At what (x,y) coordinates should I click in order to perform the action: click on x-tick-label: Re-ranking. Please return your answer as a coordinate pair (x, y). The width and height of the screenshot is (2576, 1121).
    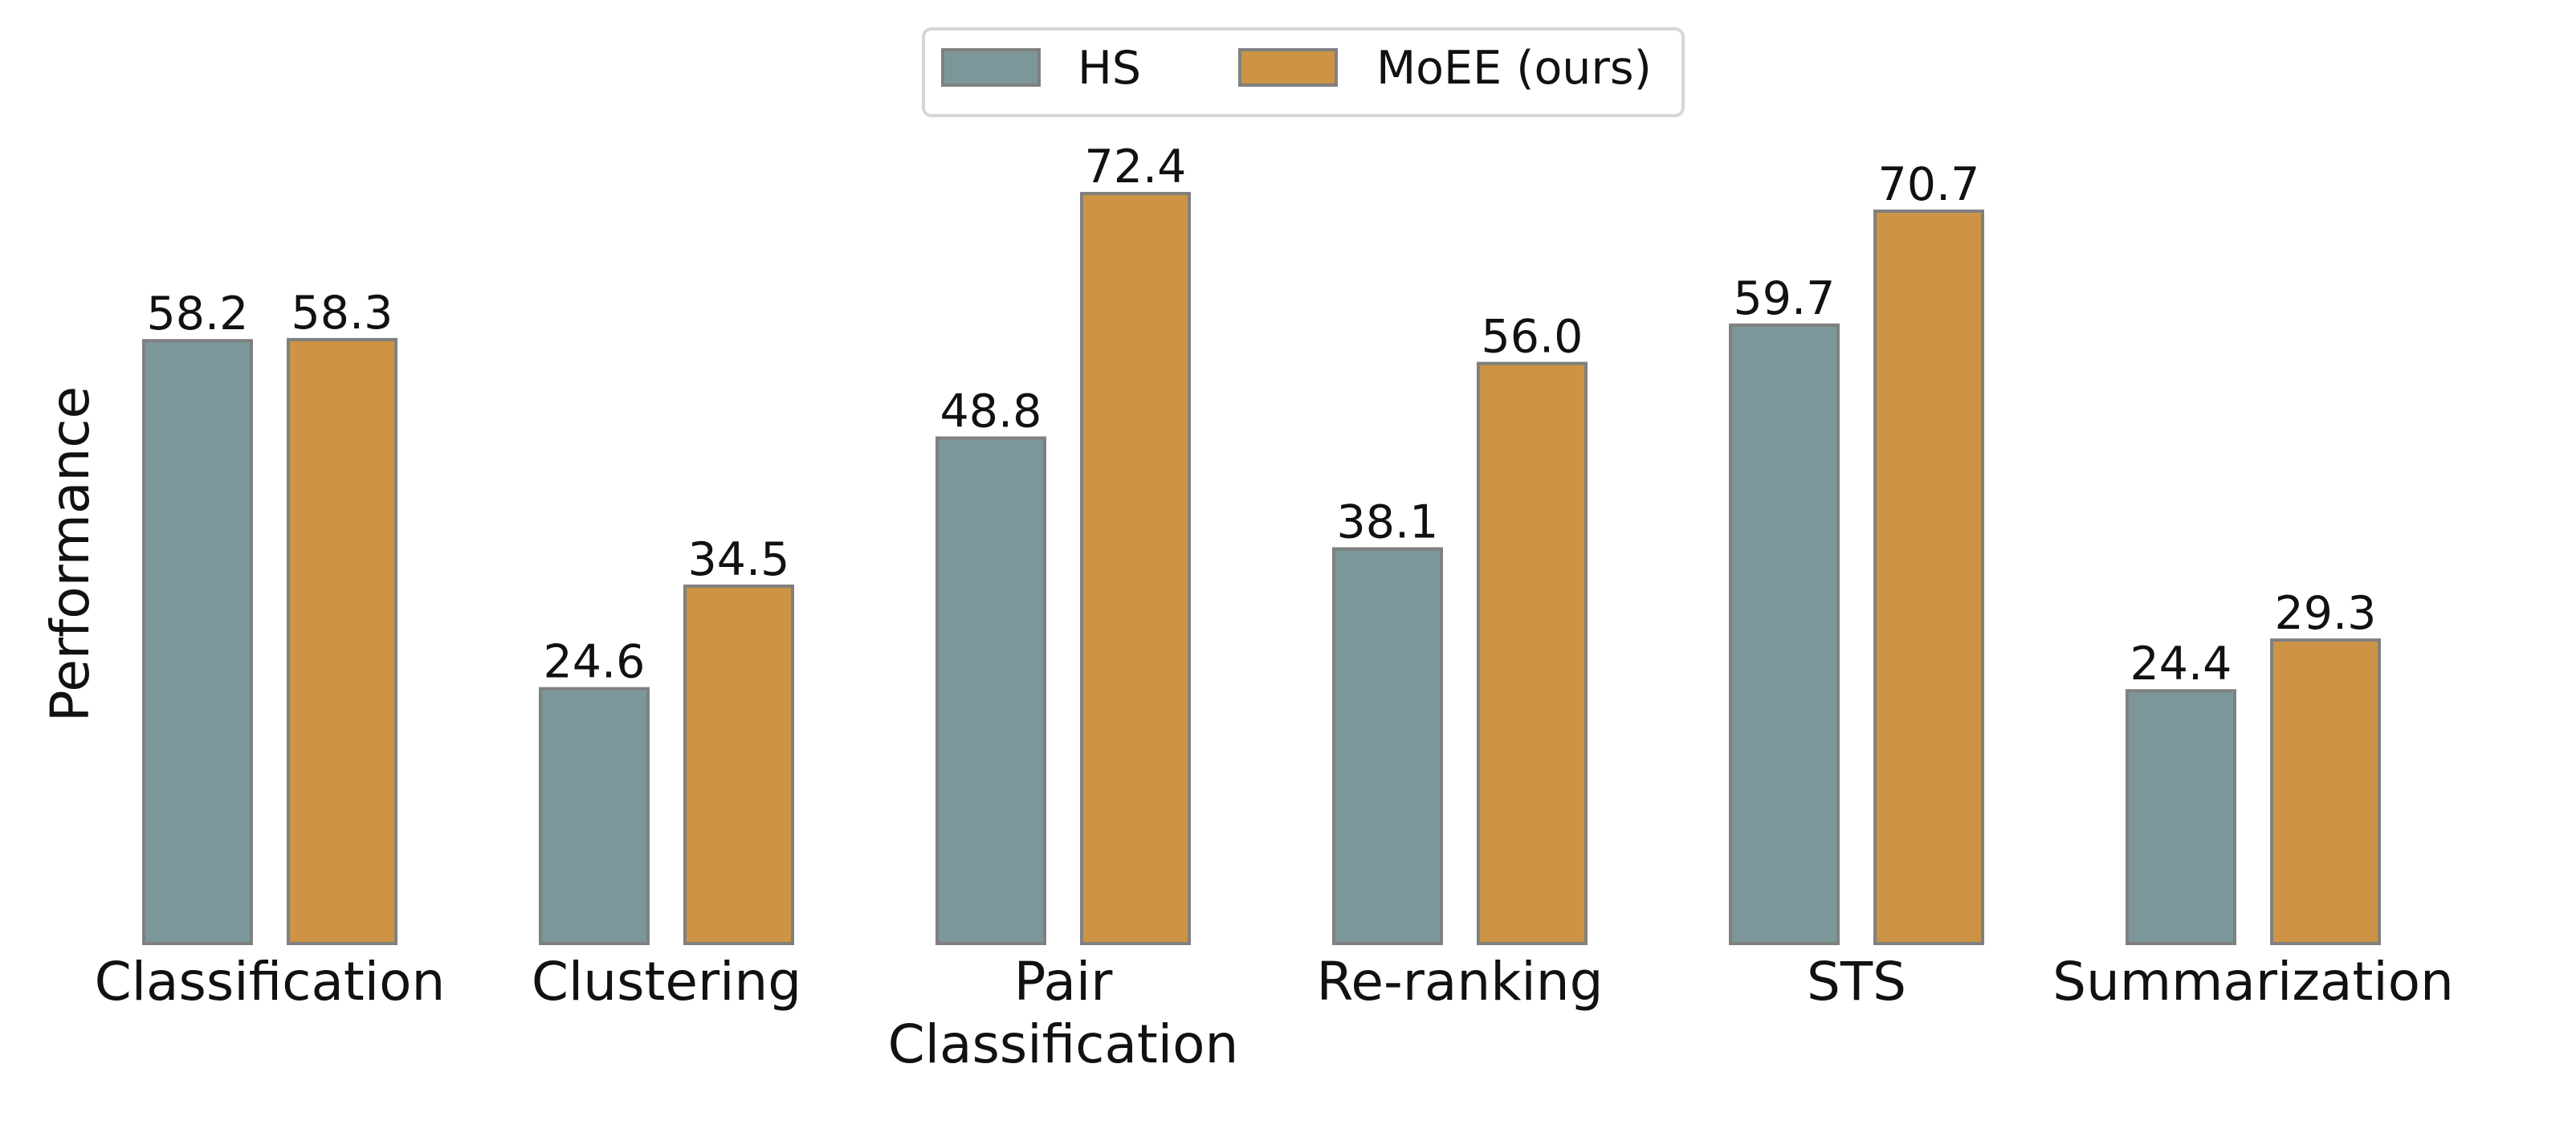
    Looking at the image, I should click on (1459, 982).